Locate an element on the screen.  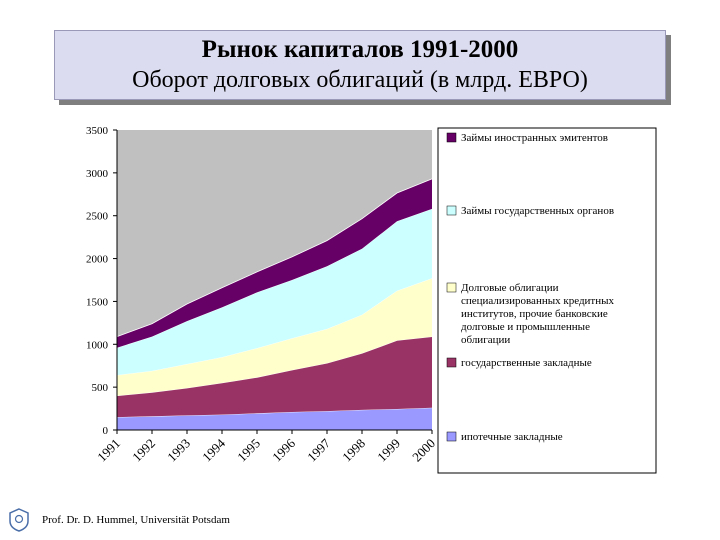
y-tick-label: 500 is located at coordinates (100, 388).